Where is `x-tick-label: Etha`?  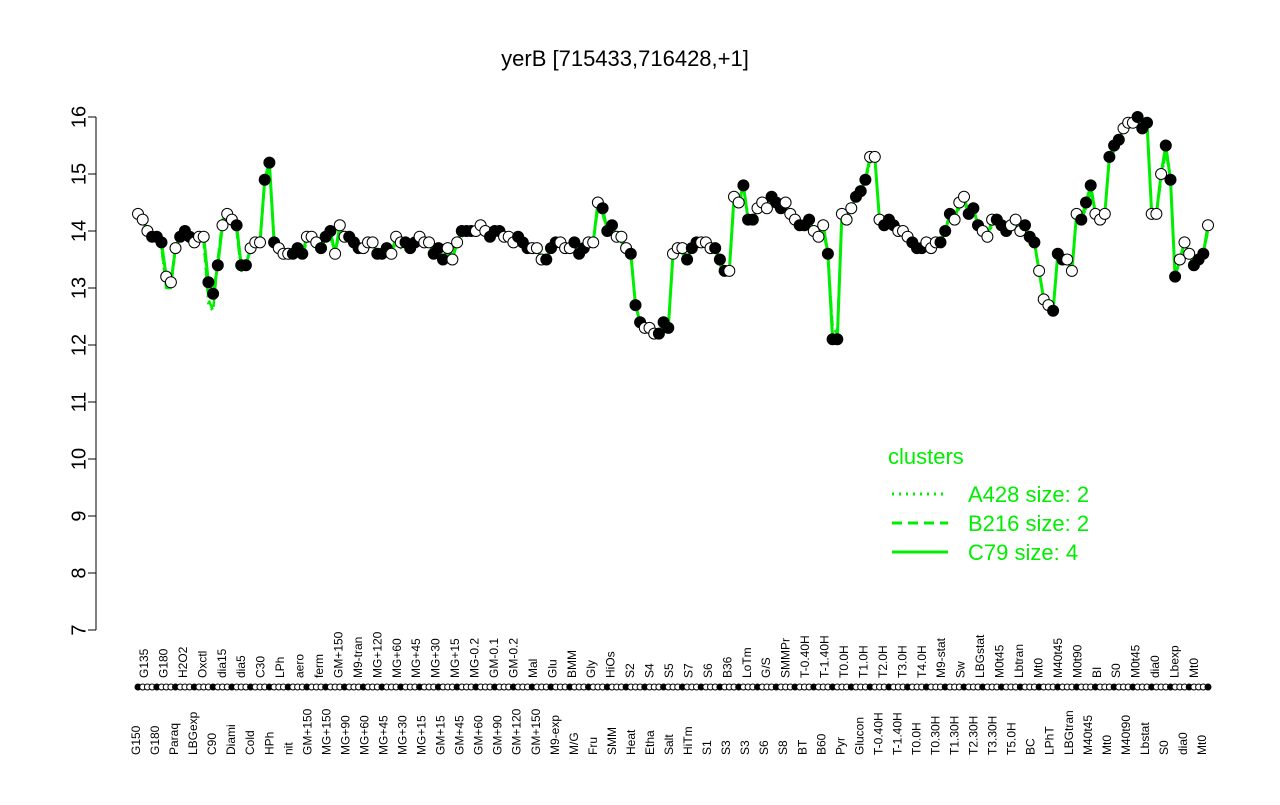 x-tick-label: Etha is located at coordinates (650, 742).